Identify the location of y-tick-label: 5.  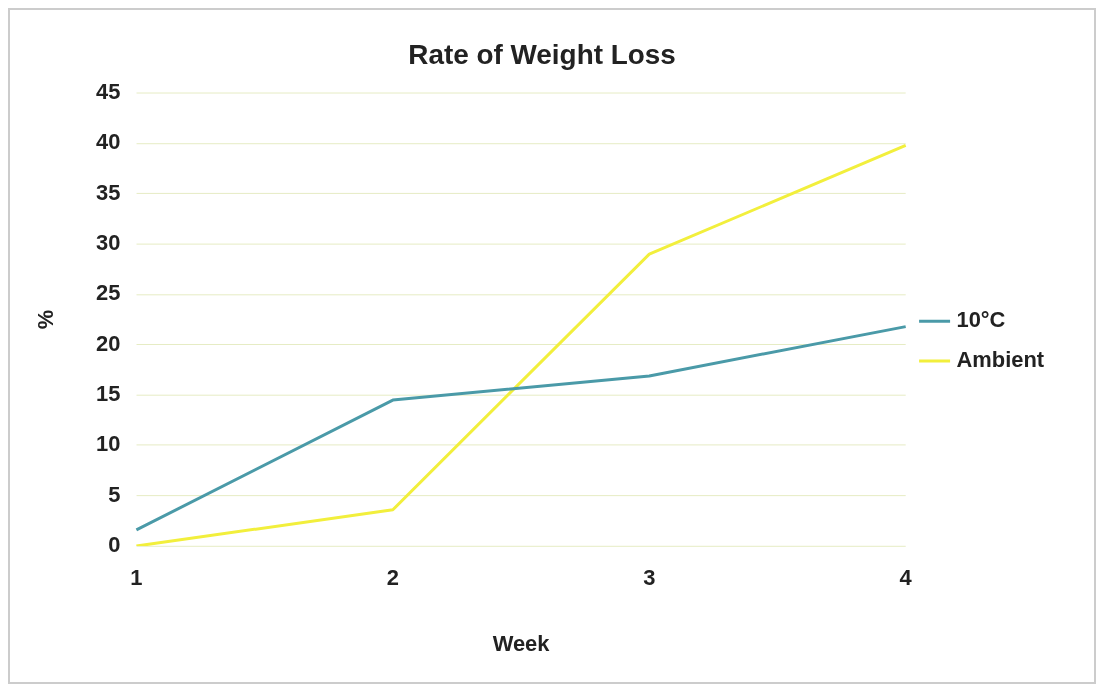
(114, 494).